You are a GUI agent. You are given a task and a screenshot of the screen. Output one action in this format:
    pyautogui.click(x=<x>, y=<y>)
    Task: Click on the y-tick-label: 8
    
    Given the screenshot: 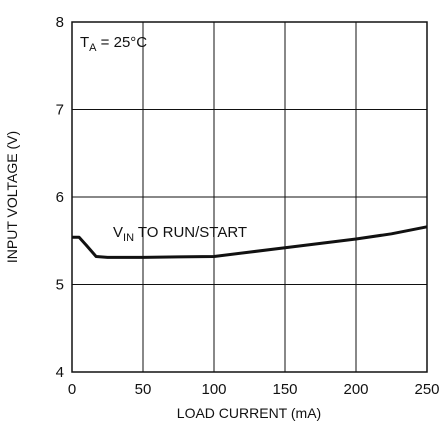 What is the action you would take?
    pyautogui.click(x=60, y=22)
    